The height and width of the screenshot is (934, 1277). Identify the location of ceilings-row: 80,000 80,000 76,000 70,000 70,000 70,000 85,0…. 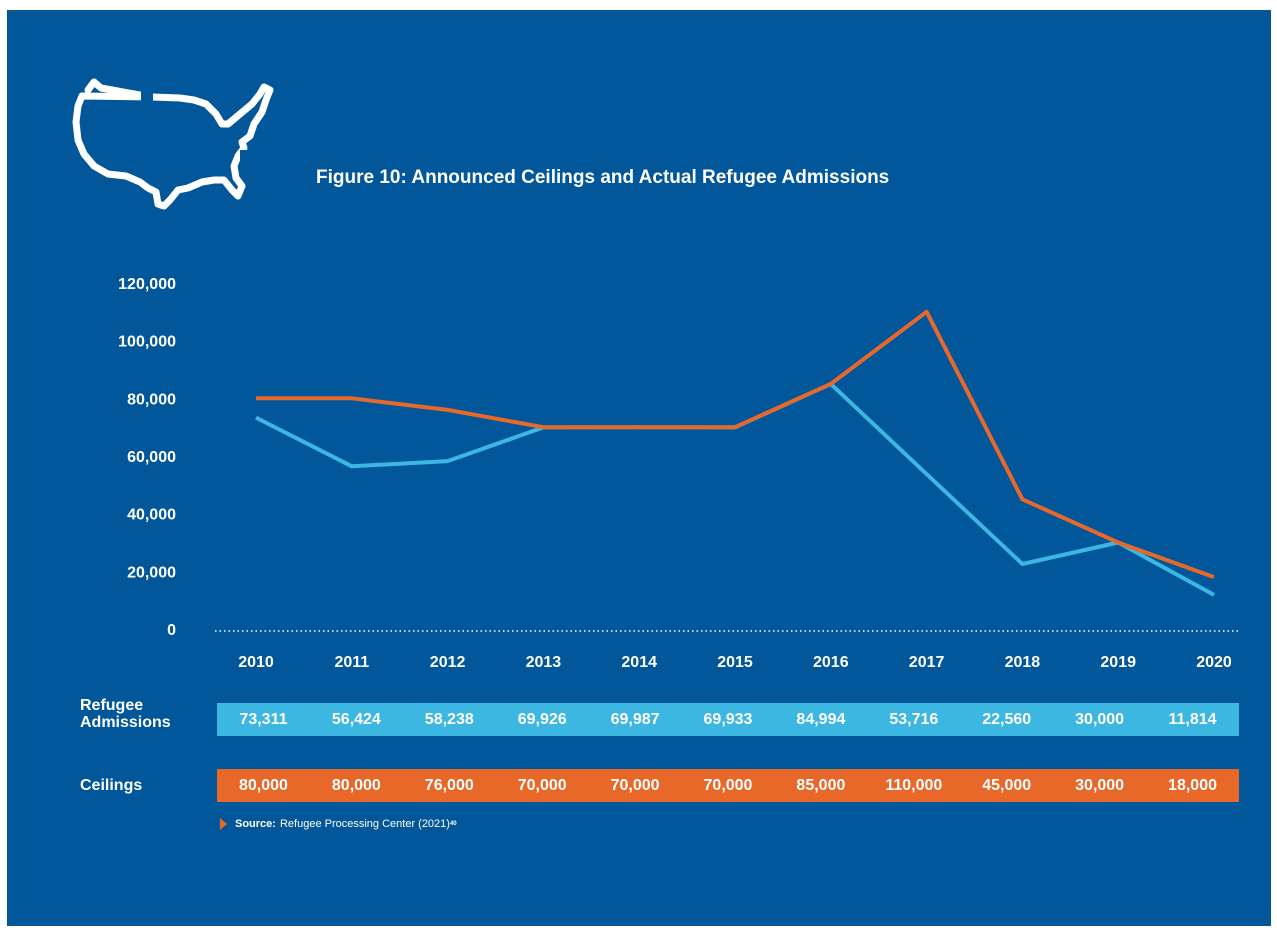
(728, 785).